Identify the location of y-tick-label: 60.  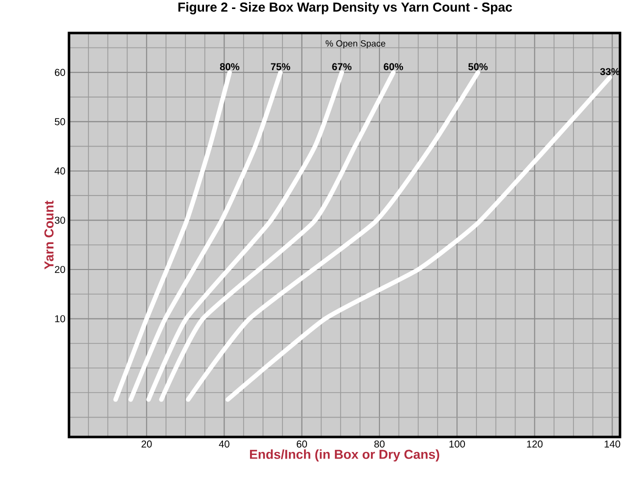
(60, 72).